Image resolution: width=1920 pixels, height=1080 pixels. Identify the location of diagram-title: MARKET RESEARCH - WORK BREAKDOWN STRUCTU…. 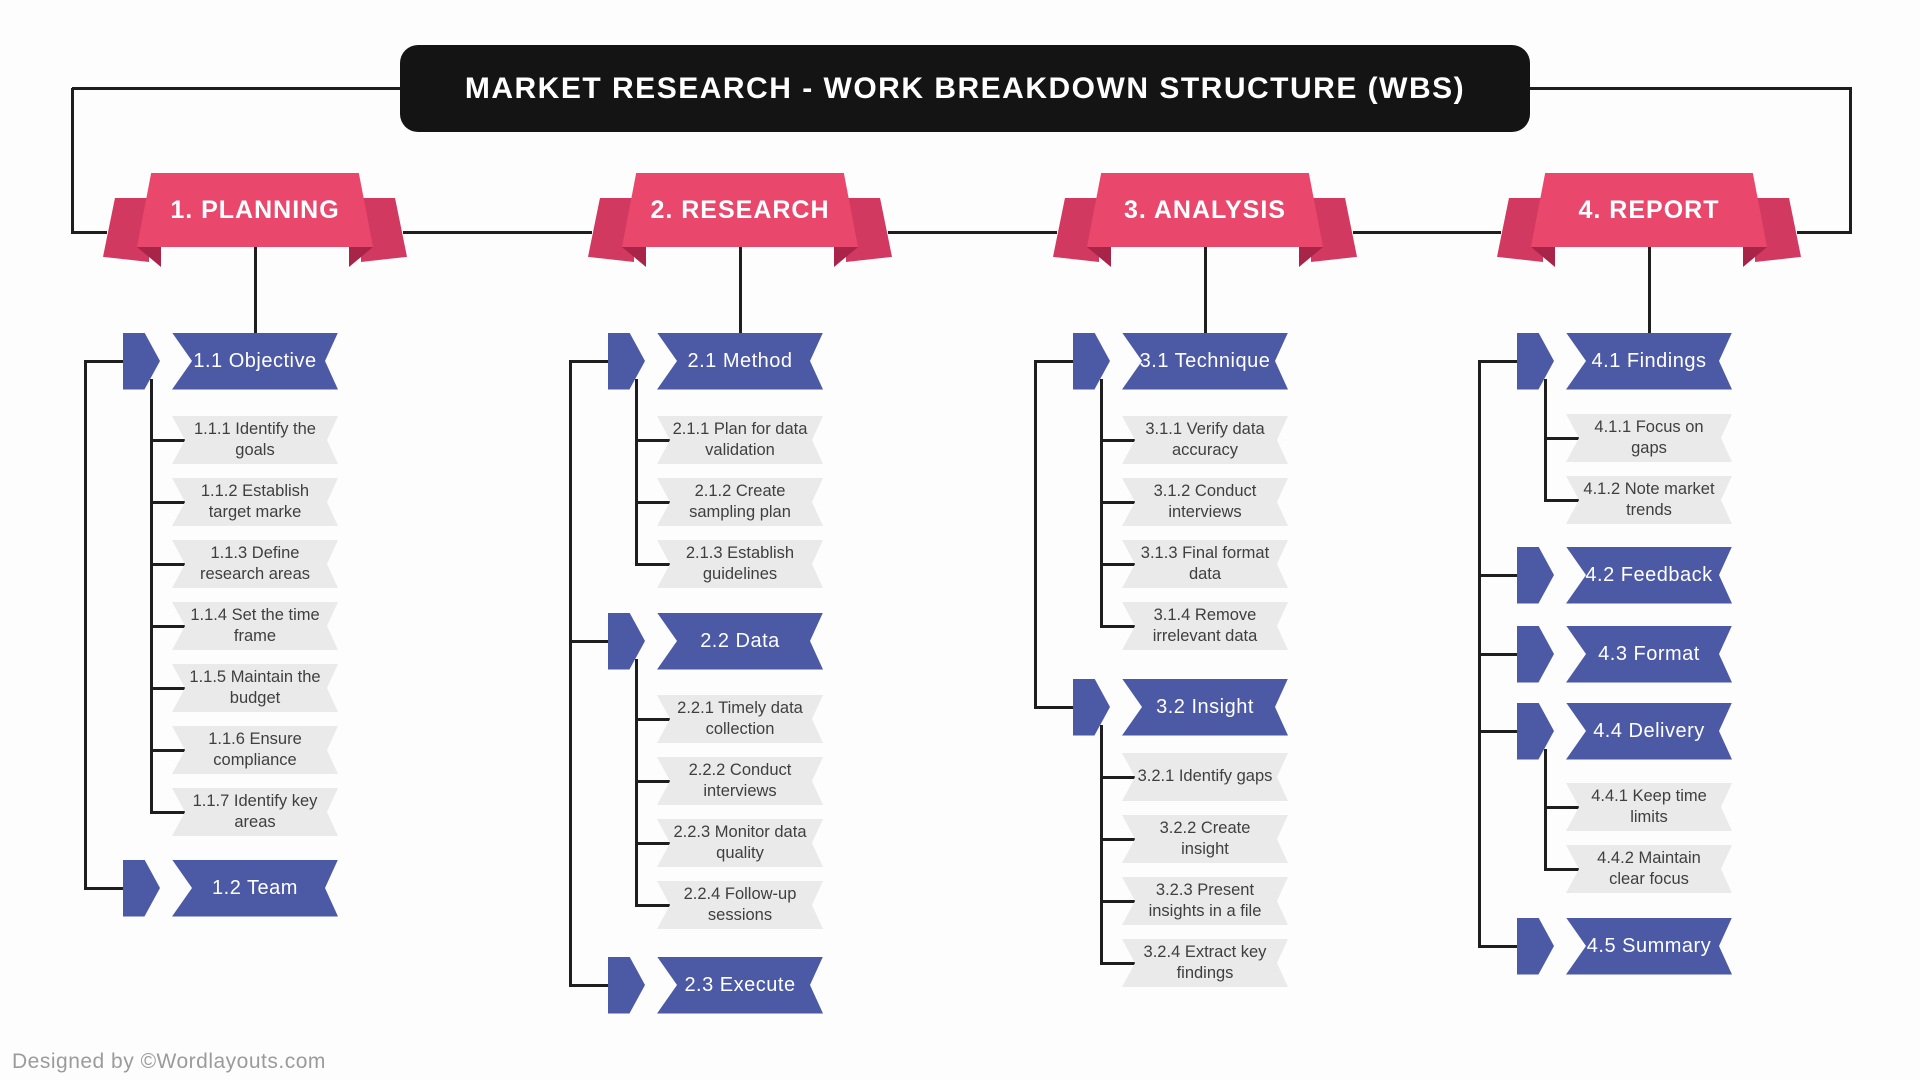
(965, 88).